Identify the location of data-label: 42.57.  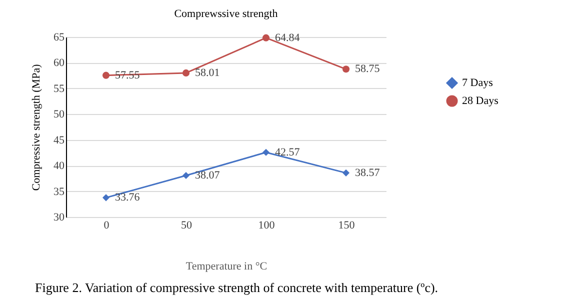
(287, 152).